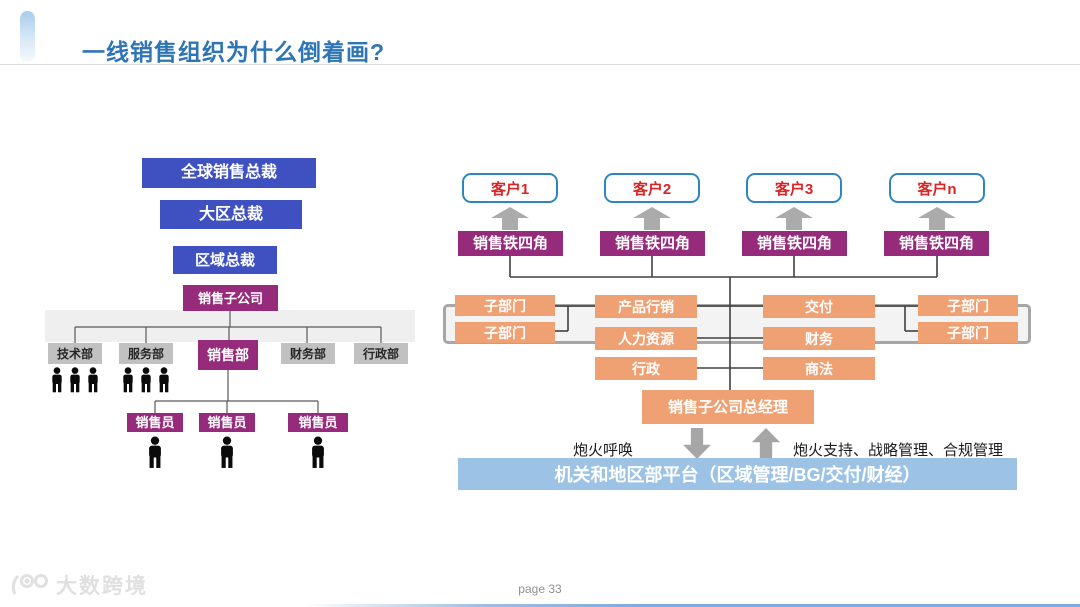  I want to click on logo-icon, so click(29, 584).